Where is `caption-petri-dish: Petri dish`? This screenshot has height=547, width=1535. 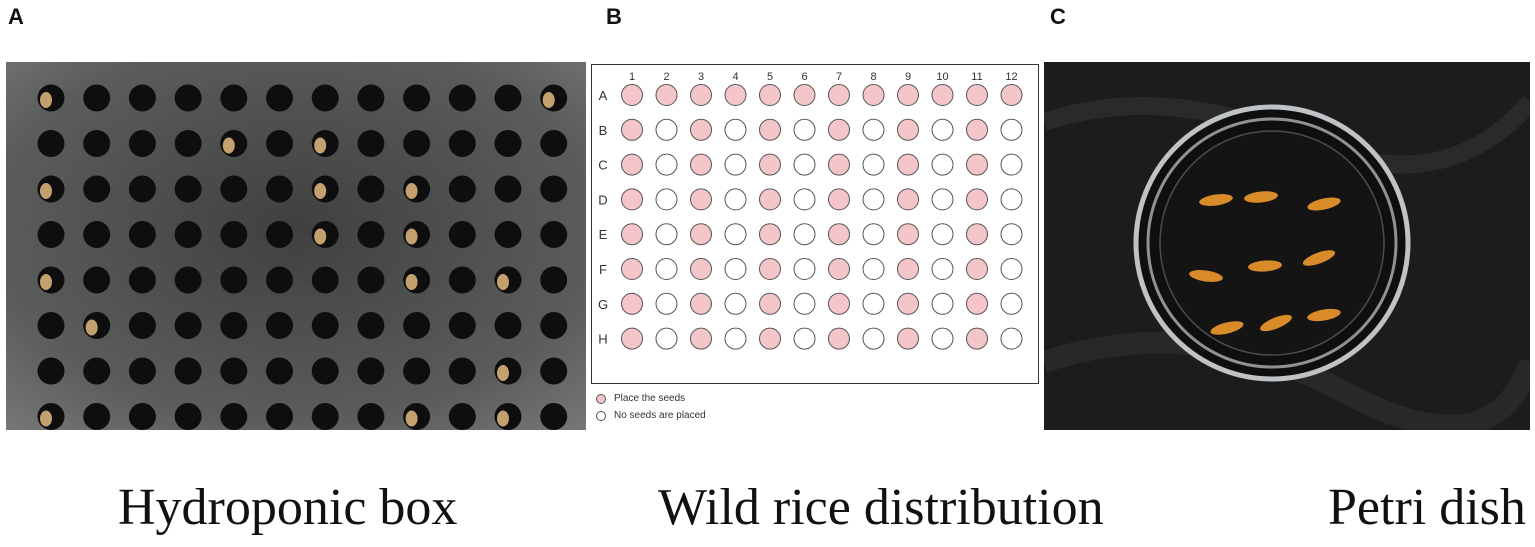
caption-petri-dish: Petri dish is located at coordinates (1427, 507).